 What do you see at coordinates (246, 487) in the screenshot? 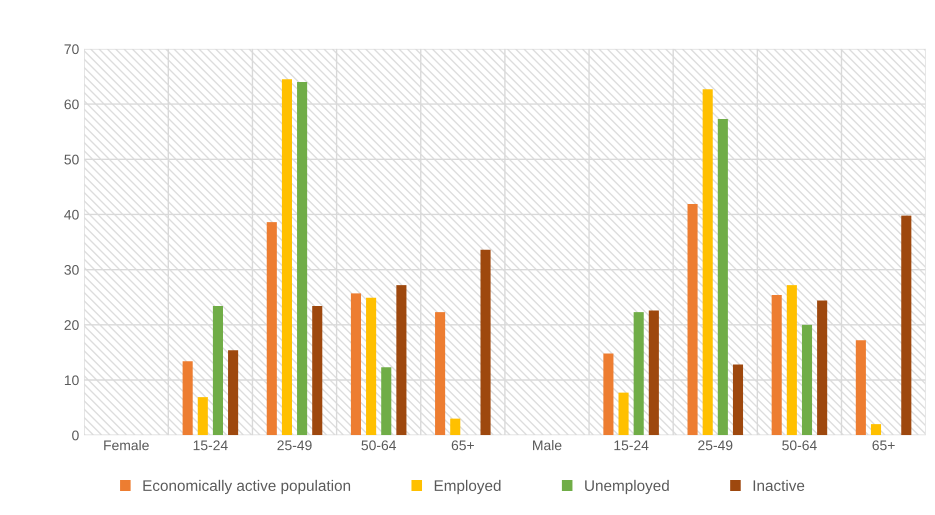
I see `legend-label: Economically active population` at bounding box center [246, 487].